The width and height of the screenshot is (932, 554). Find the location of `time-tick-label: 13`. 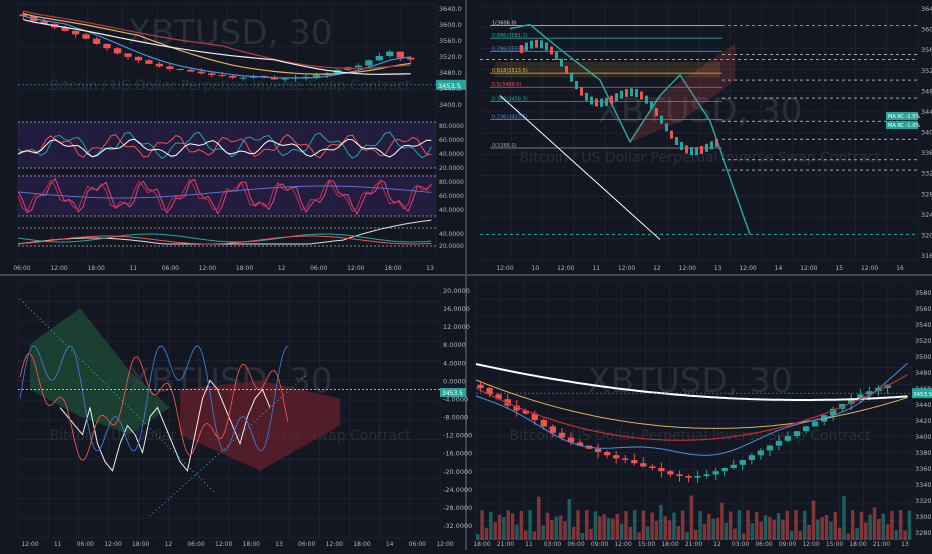

time-tick-label: 13 is located at coordinates (279, 544).